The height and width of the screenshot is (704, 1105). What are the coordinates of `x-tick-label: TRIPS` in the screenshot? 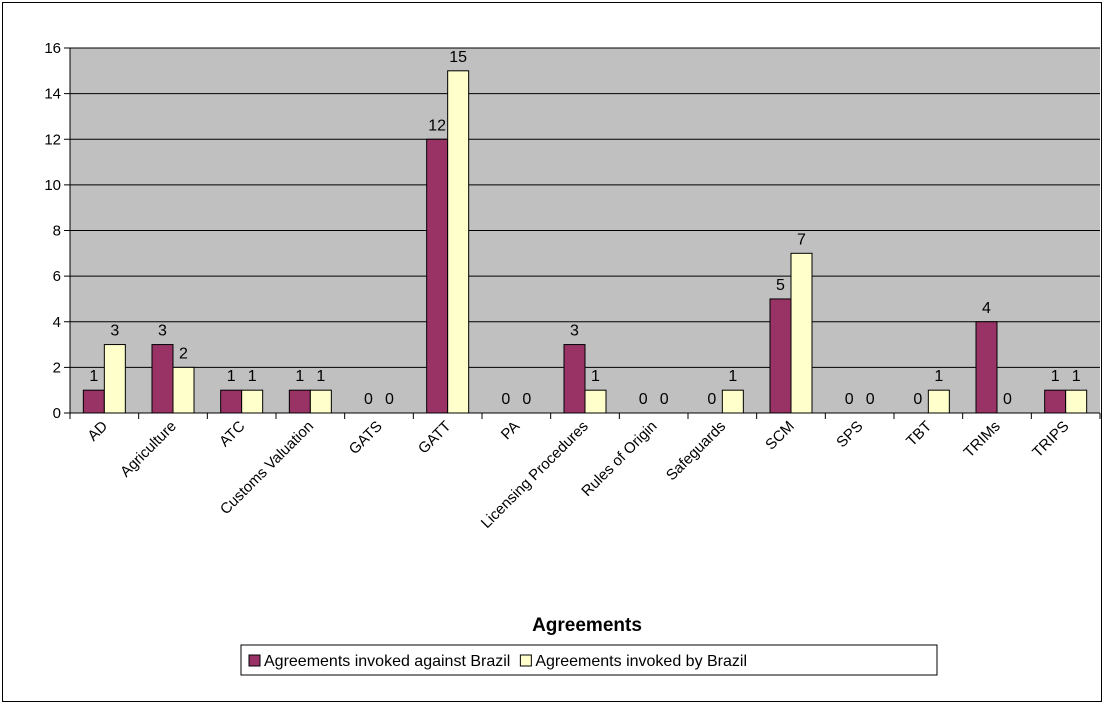 It's located at (1050, 439).